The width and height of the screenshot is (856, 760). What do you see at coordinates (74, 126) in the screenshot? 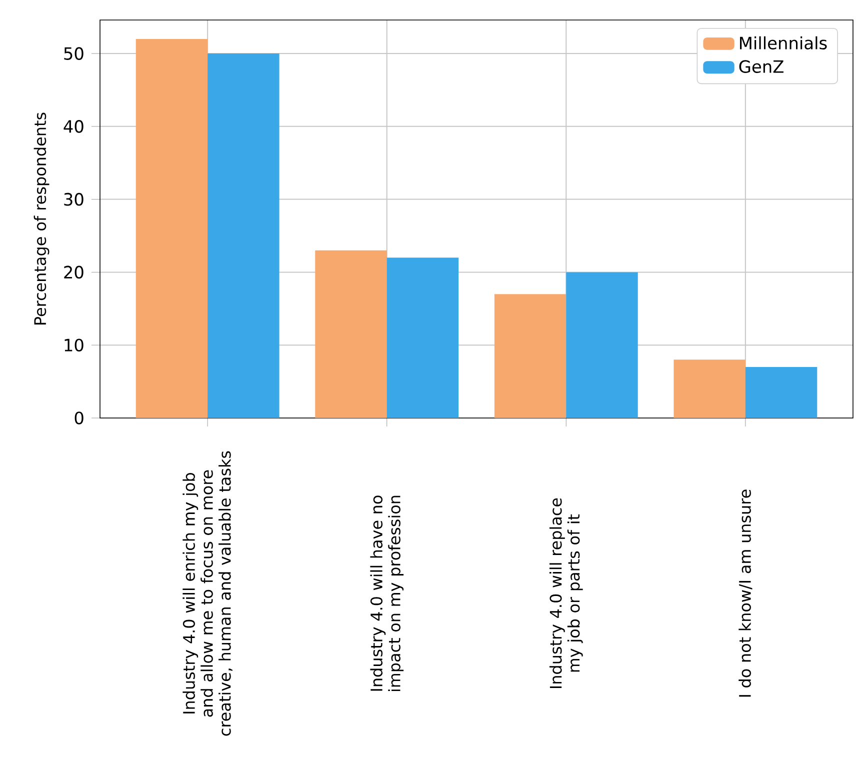
I see `y-tick-label: 40` at bounding box center [74, 126].